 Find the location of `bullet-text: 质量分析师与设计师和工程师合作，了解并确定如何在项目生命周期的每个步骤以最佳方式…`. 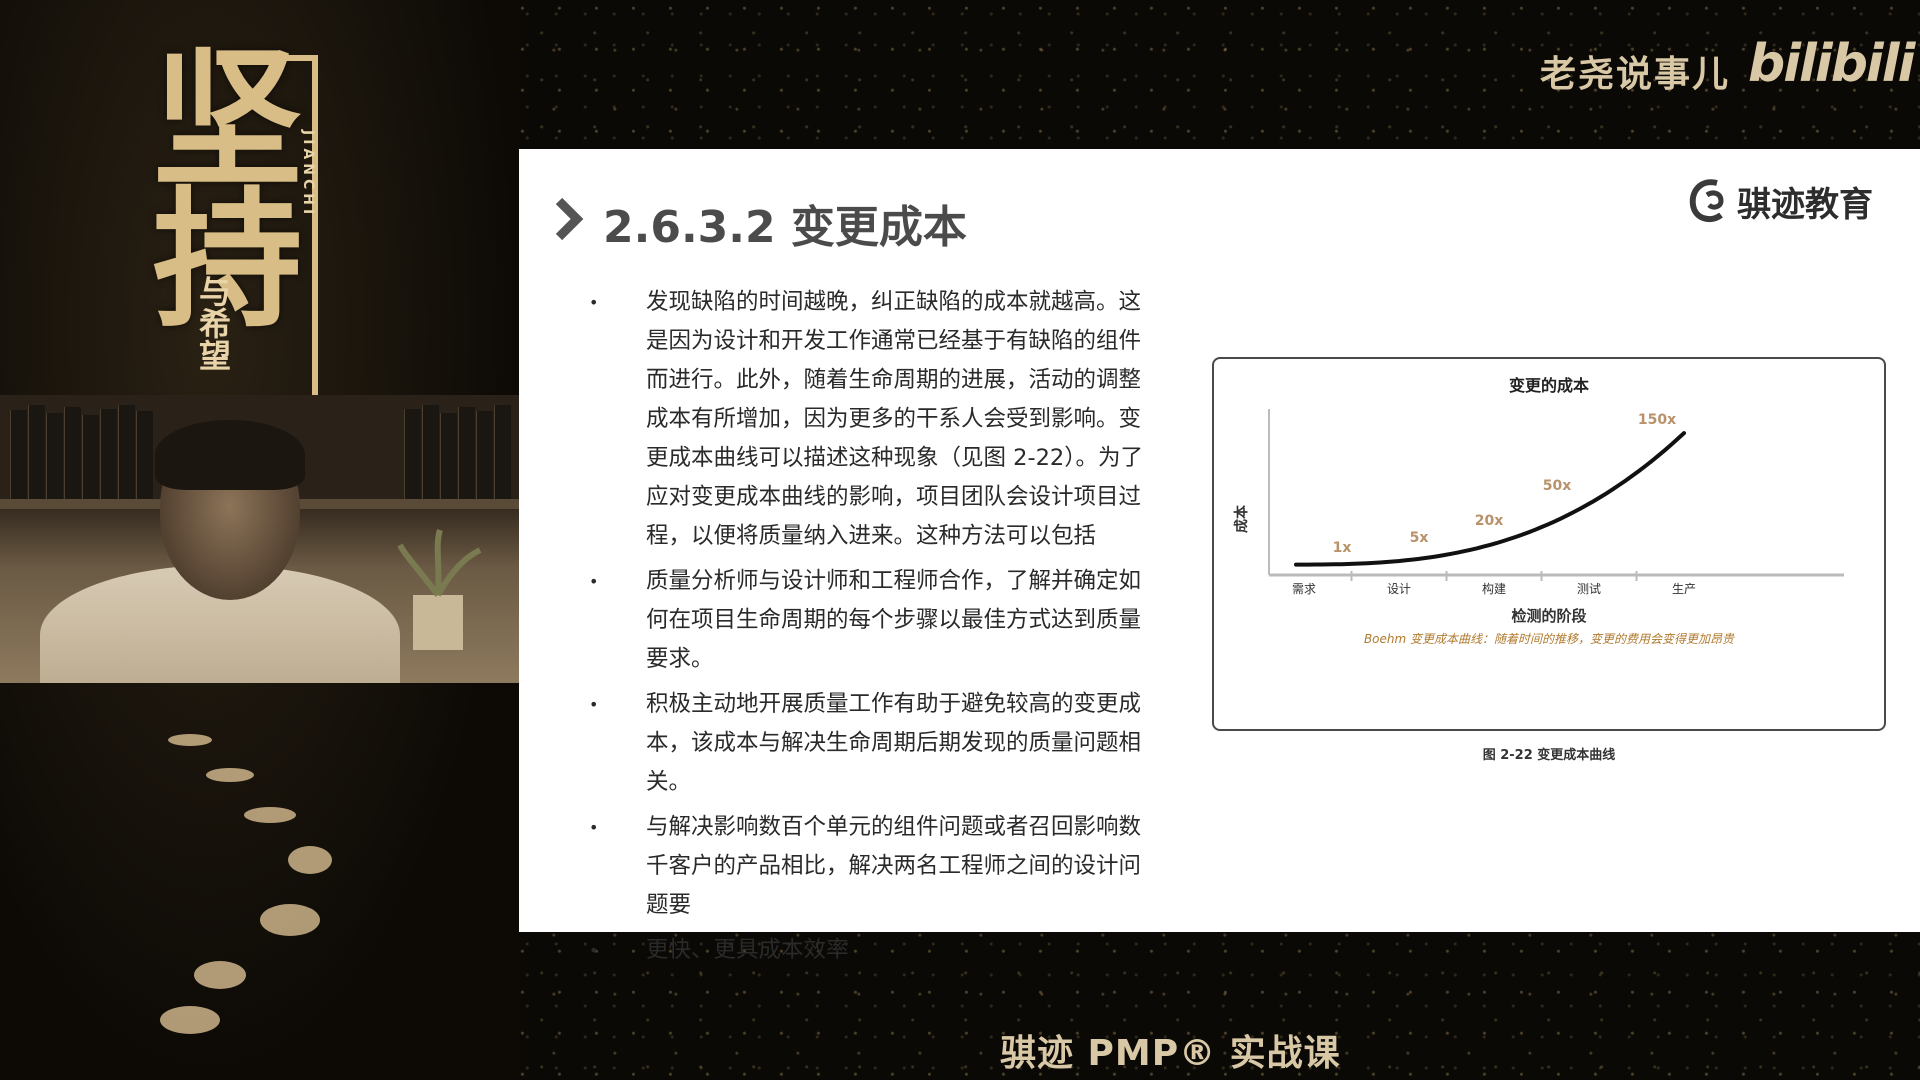

bullet-text: 质量分析师与设计师和工程师合作，了解并确定如何在项目生命周期的每个步骤以最佳方式… is located at coordinates (894, 620).